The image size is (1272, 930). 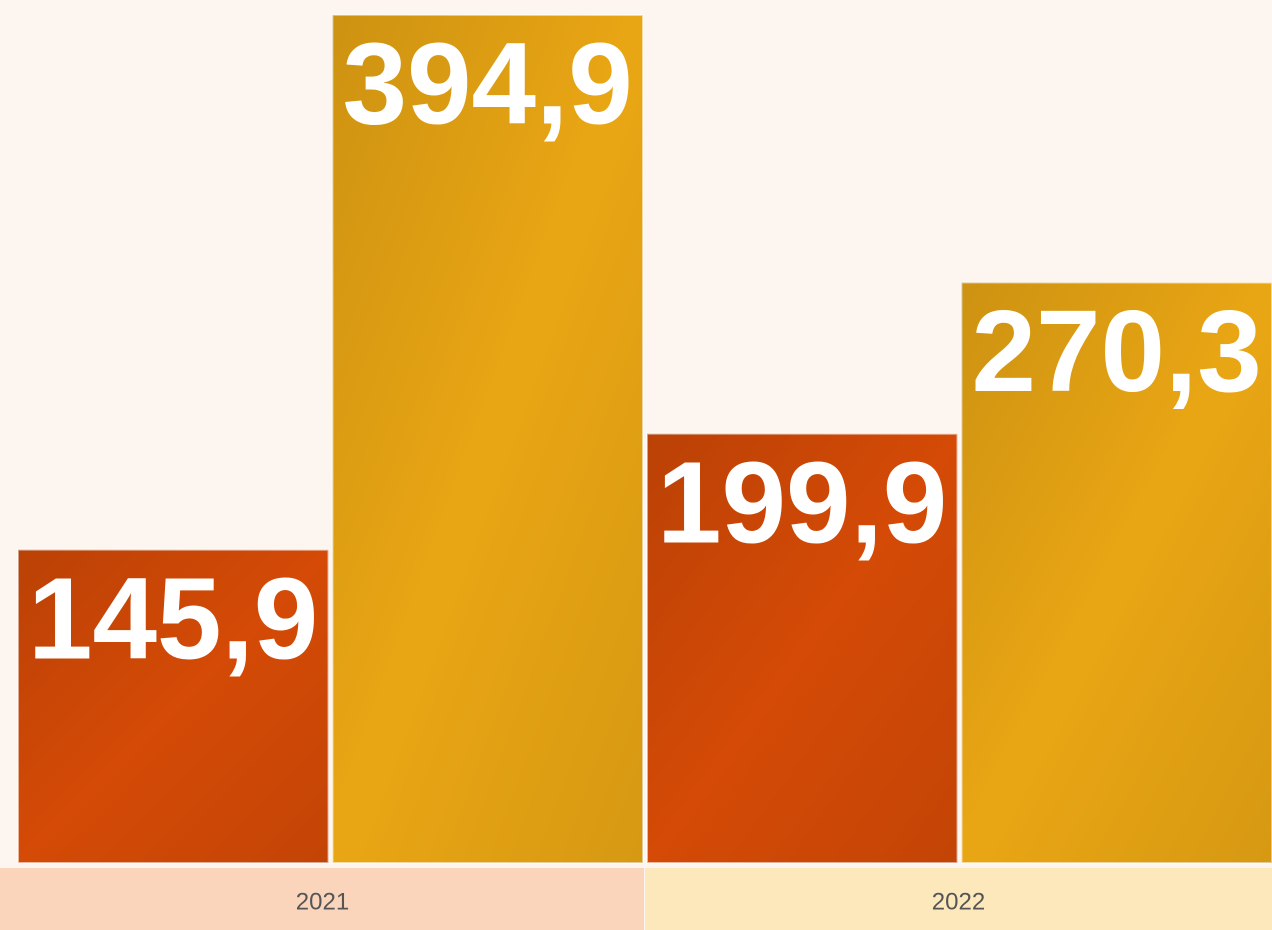 What do you see at coordinates (488, 84) in the screenshot?
I see `value-label: 394,9` at bounding box center [488, 84].